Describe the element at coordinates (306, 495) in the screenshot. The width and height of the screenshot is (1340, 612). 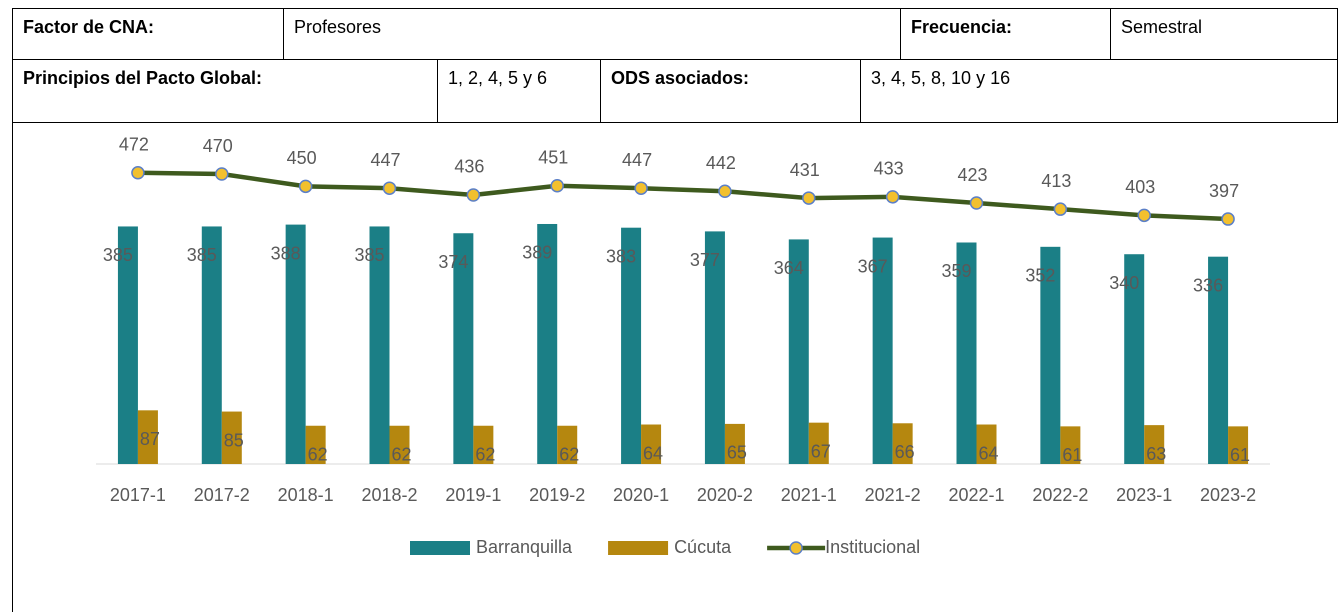
I see `x-tick-label: 2018-1` at that location.